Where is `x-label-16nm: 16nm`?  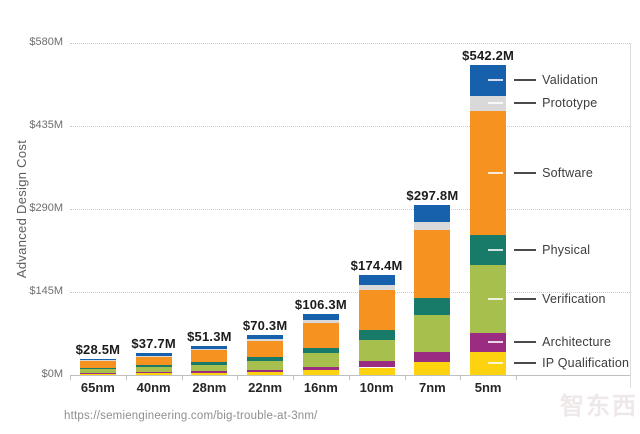
x-label-16nm: 16nm is located at coordinates (320, 387).